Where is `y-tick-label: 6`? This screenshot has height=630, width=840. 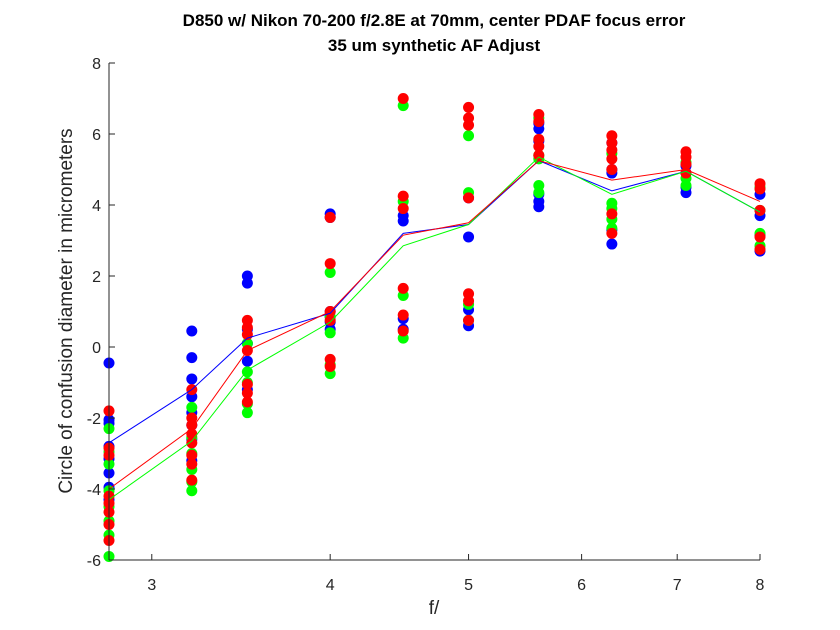 y-tick-label: 6 is located at coordinates (96, 135).